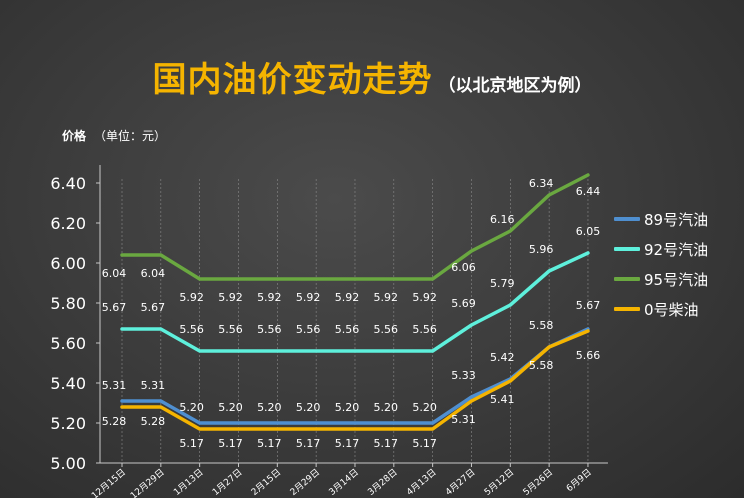  I want to click on x-tick-label: 1月13日, so click(189, 482).